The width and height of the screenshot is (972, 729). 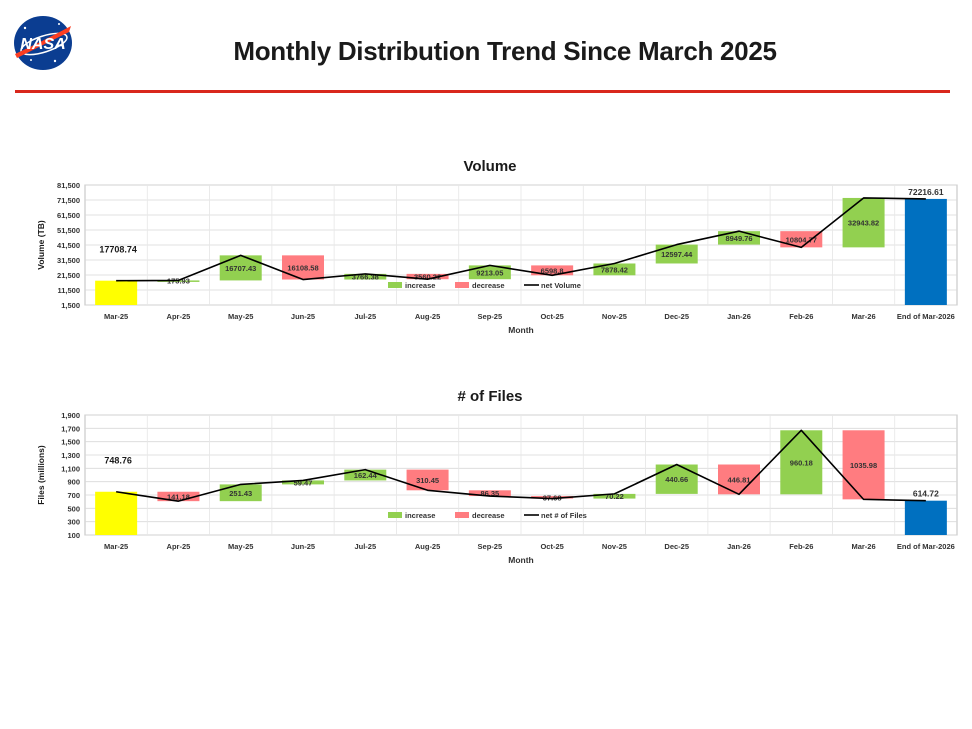 I want to click on legend: increase decrease net # of Files, so click(x=487, y=515).